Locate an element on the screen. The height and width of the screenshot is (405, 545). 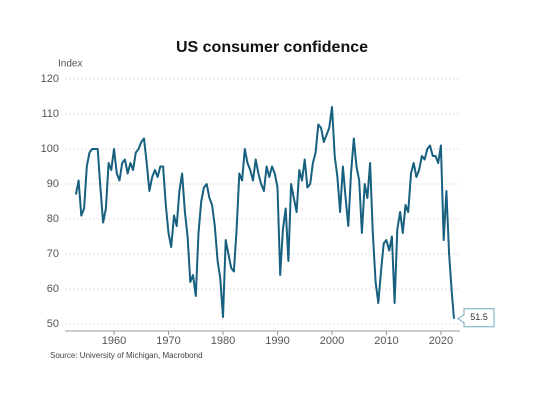
x-tick-label: 1960 is located at coordinates (114, 341).